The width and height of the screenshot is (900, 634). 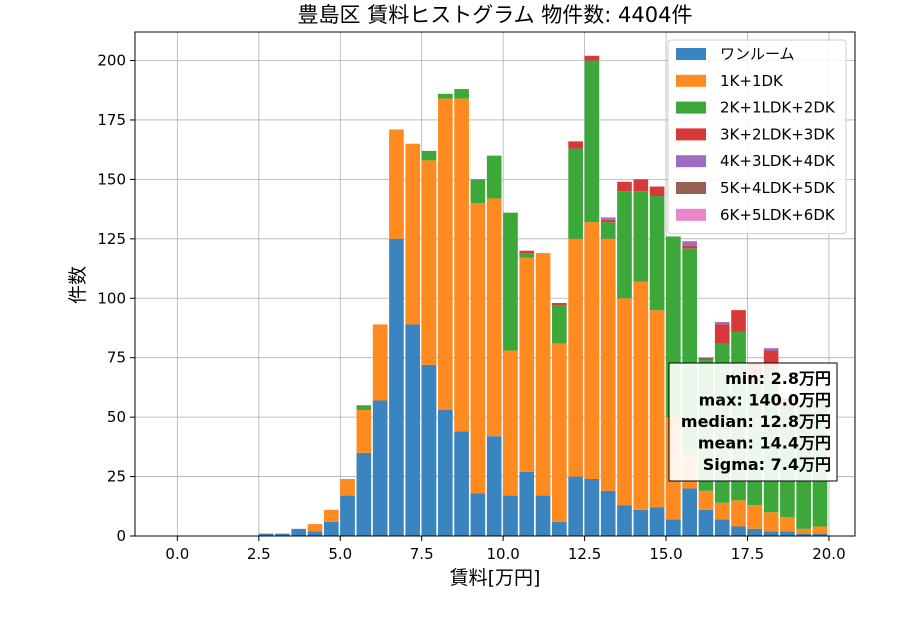 What do you see at coordinates (111, 61) in the screenshot?
I see `y-tick-label: 200` at bounding box center [111, 61].